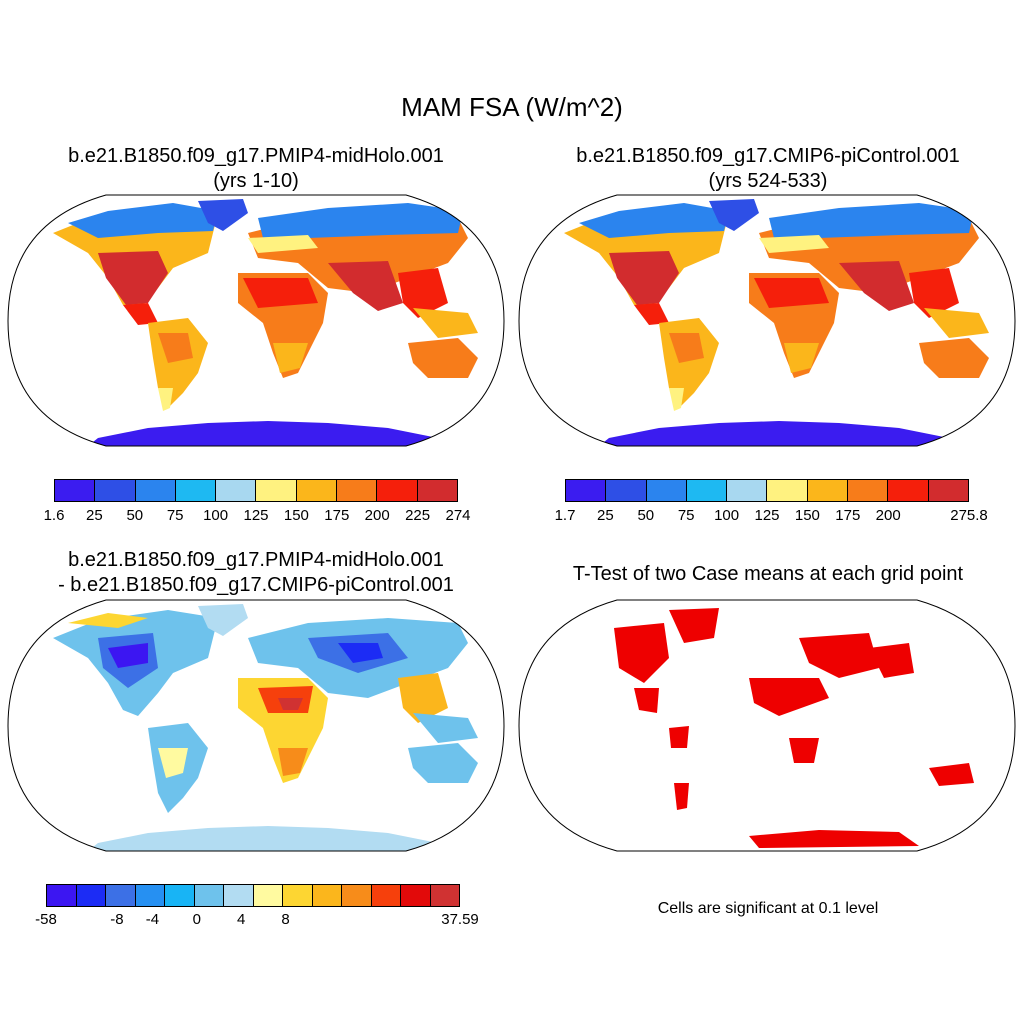 This screenshot has height=1024, width=1024. Describe the element at coordinates (135, 515) in the screenshot. I see `colorbar-midholo-tick-label: 50` at that location.